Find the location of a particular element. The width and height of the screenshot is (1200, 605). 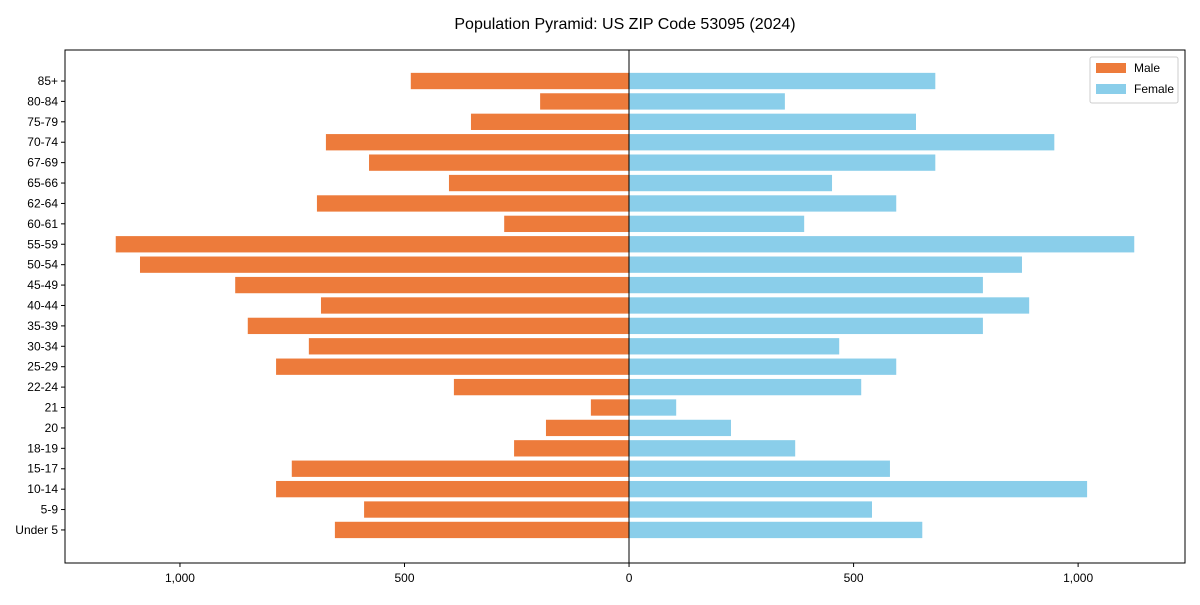

y-tick-label: 5-9 is located at coordinates (50, 510).